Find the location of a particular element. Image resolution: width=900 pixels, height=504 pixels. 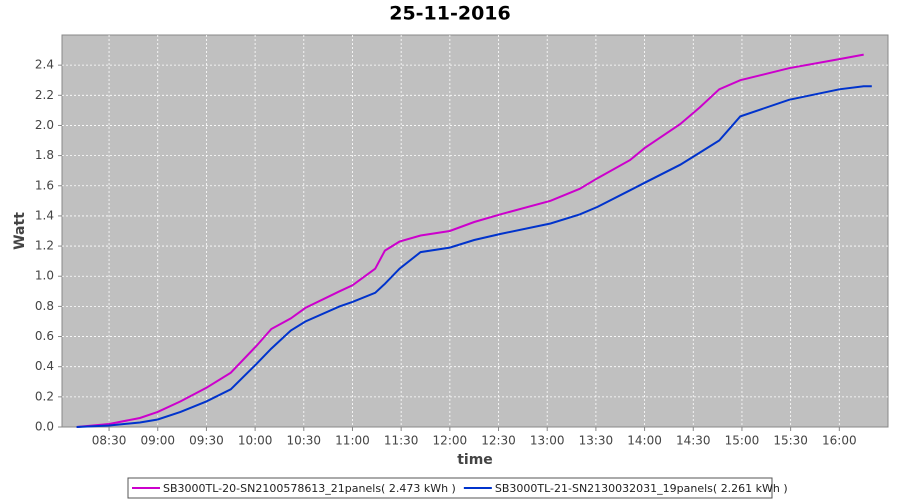

x-tick-label: 09:00 is located at coordinates (157, 441).